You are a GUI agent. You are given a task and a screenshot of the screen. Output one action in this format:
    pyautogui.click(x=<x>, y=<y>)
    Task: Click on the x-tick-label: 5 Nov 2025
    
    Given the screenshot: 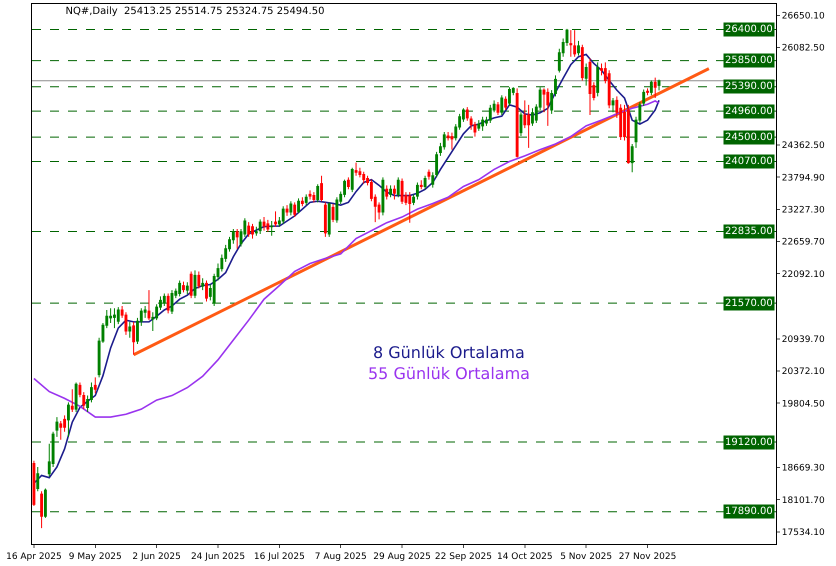 What is the action you would take?
    pyautogui.click(x=586, y=557)
    